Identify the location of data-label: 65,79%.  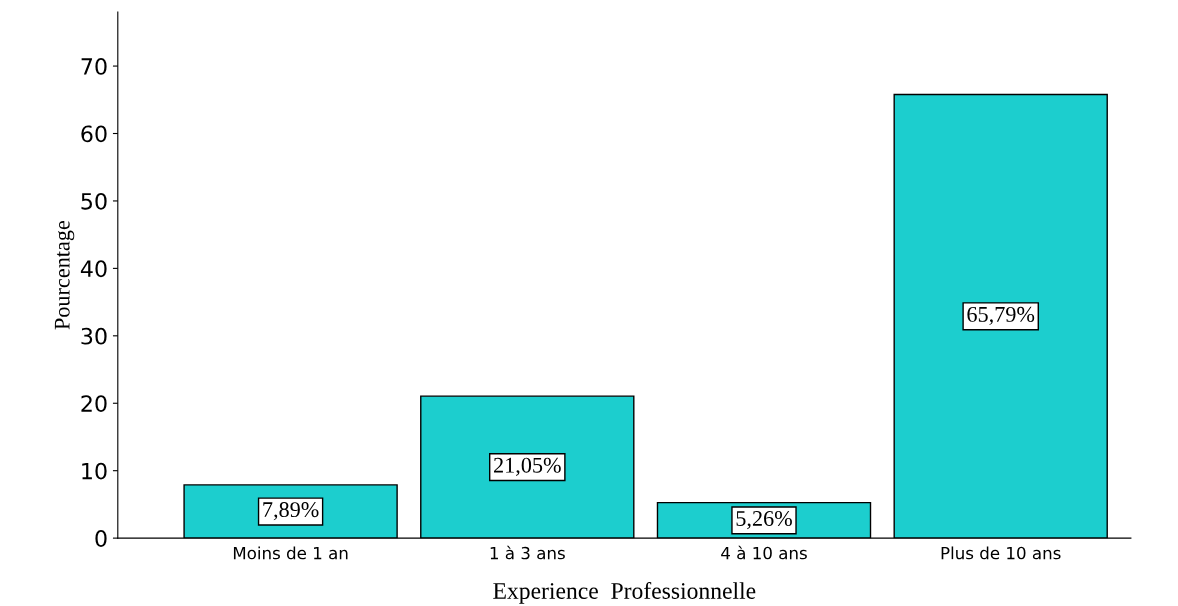
(1001, 316).